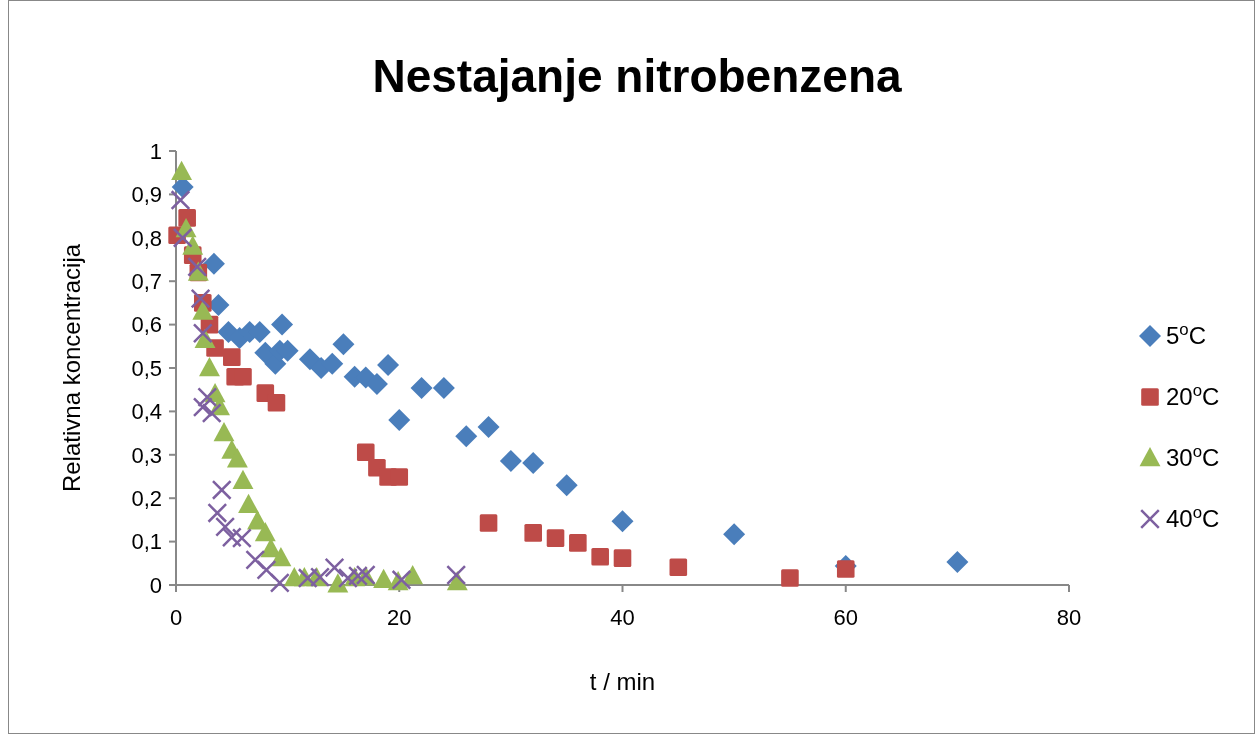 This screenshot has height=734, width=1256. What do you see at coordinates (1193, 395) in the screenshot?
I see `legend-label: 20$^{o}$C` at bounding box center [1193, 395].